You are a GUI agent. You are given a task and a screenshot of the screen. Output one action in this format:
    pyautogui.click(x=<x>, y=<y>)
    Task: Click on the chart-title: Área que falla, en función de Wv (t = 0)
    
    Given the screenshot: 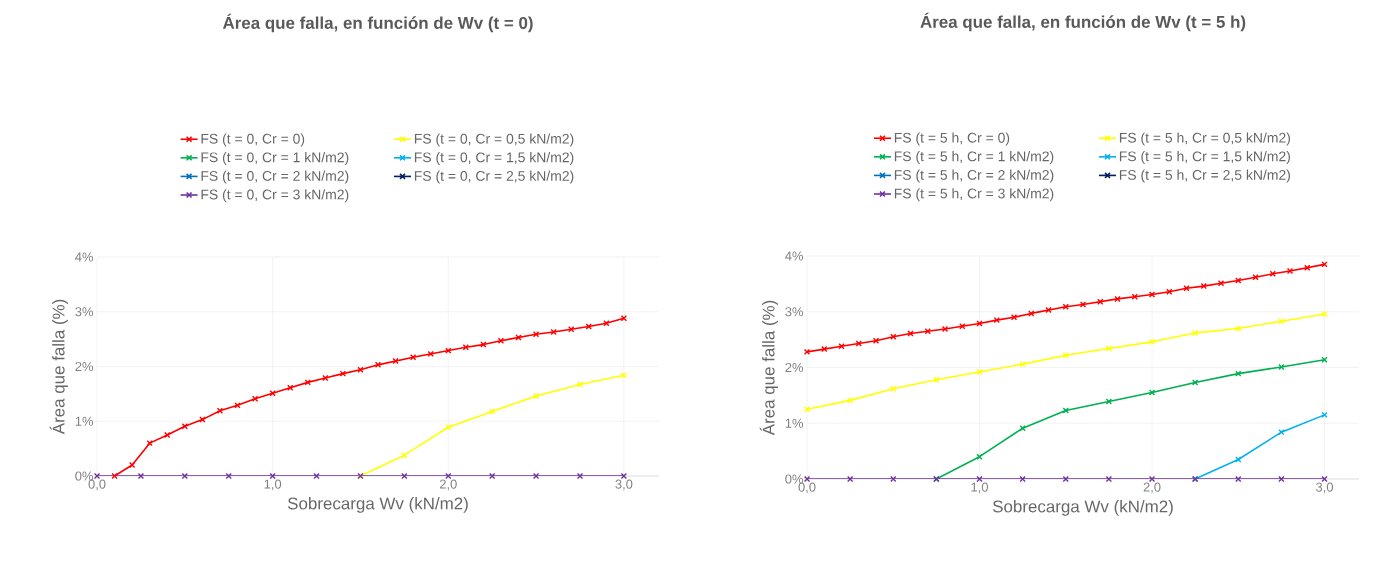 What is the action you would take?
    pyautogui.click(x=377, y=23)
    